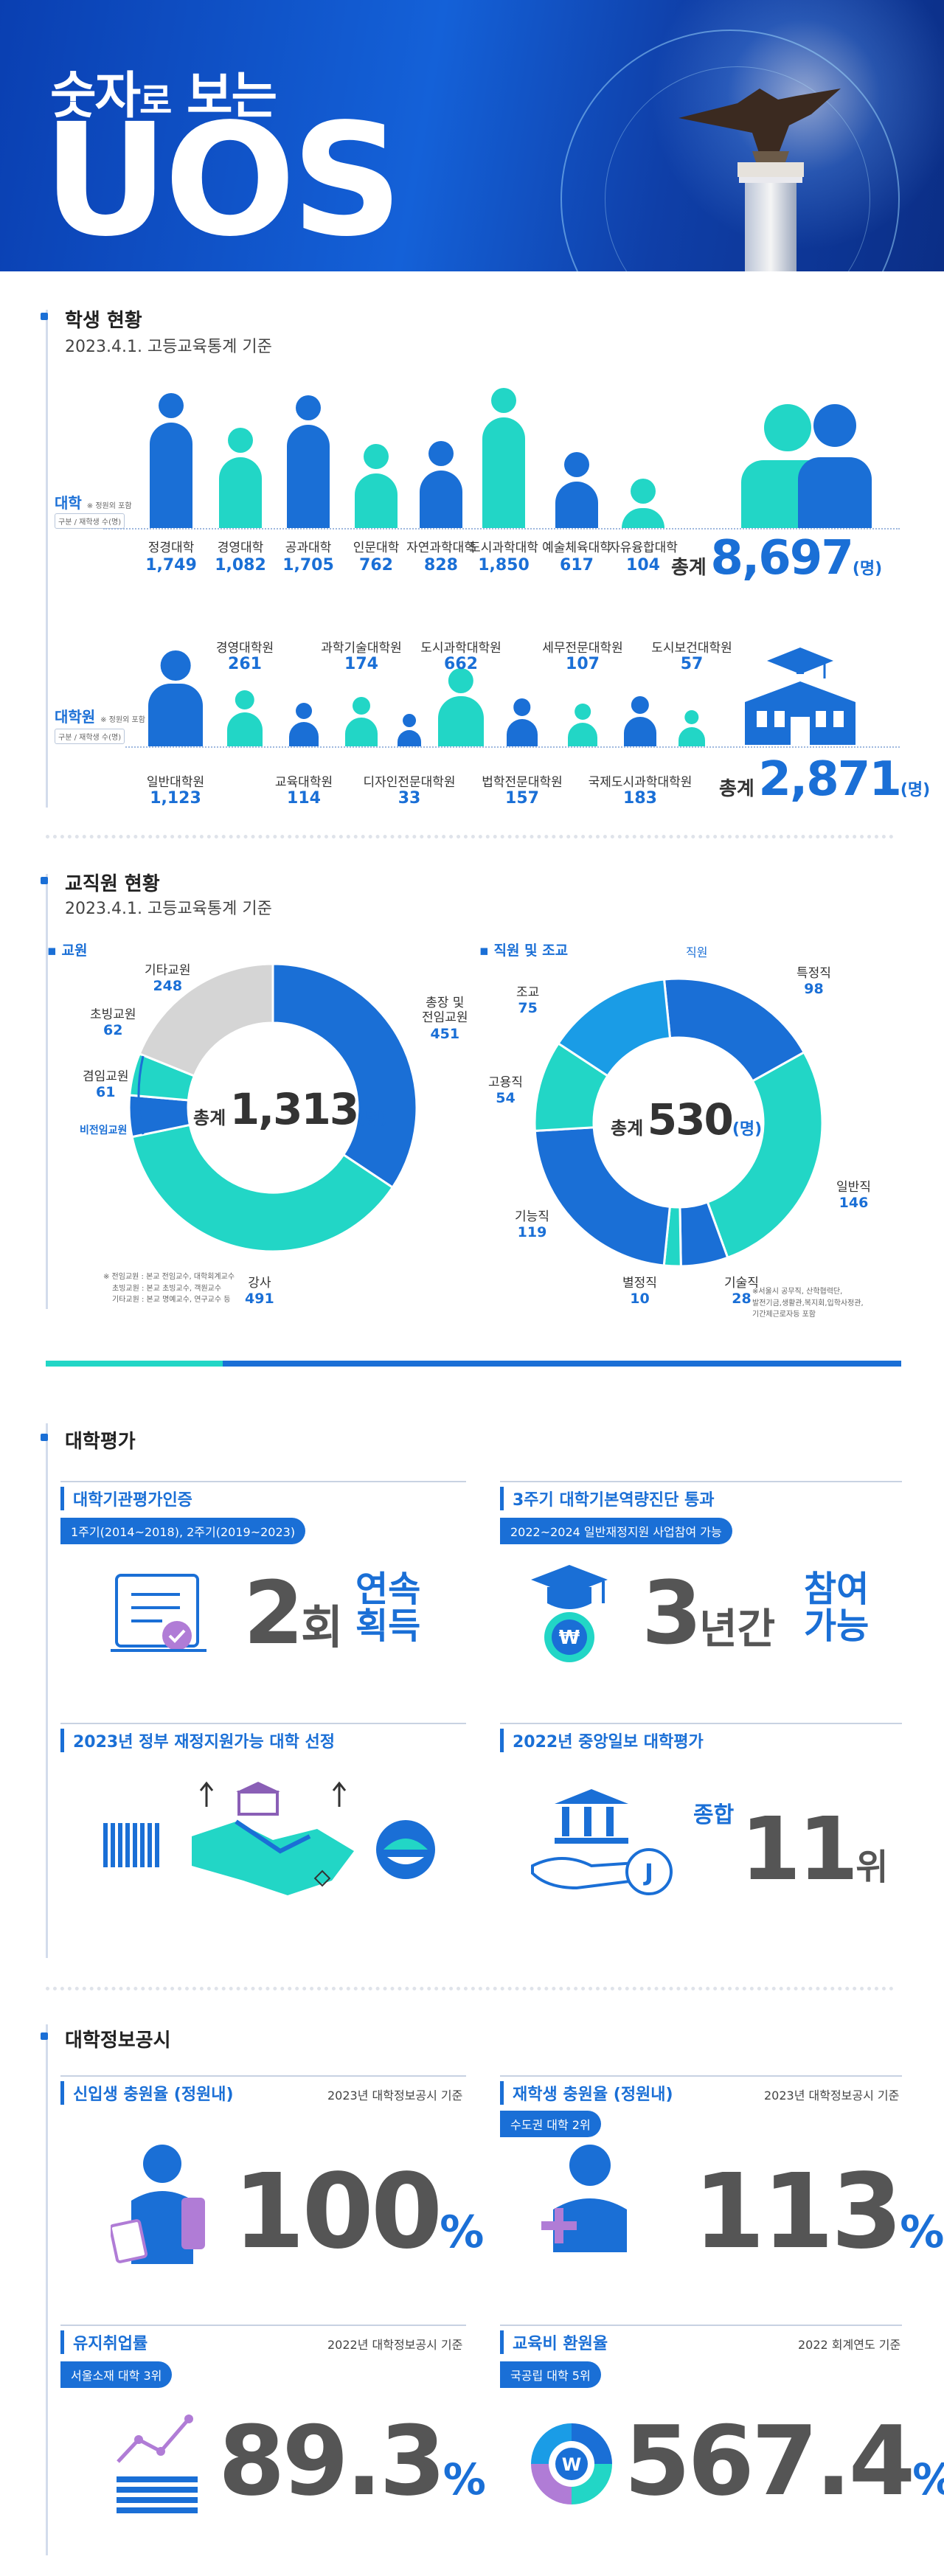 This screenshot has height=2576, width=944. I want to click on disc-card-3-title: 유지취업률, so click(104, 2342).